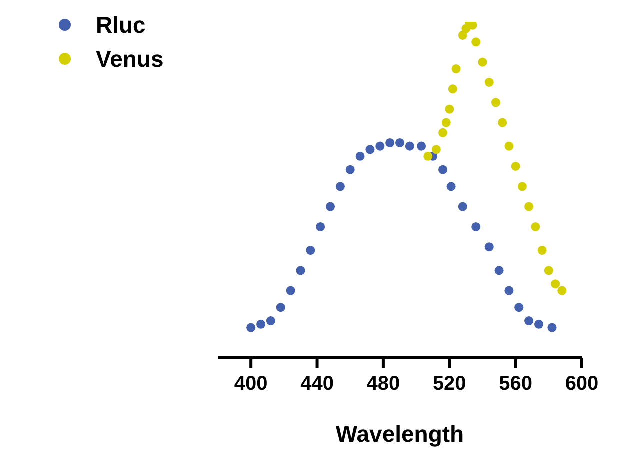 This screenshot has width=622, height=464. Describe the element at coordinates (130, 59) in the screenshot. I see `legend-label: Venus` at that location.